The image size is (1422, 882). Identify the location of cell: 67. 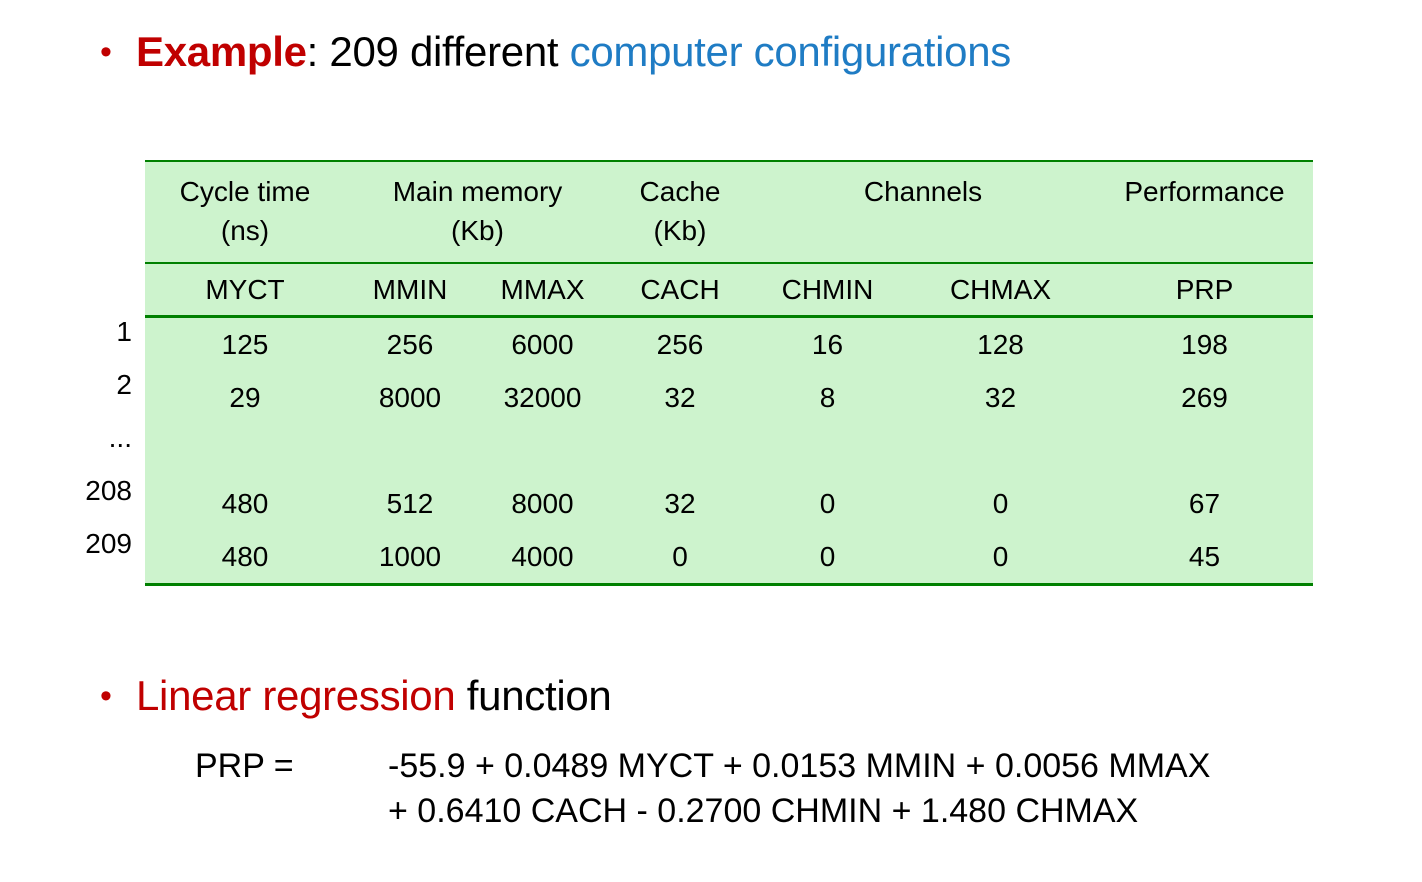
(1204, 503).